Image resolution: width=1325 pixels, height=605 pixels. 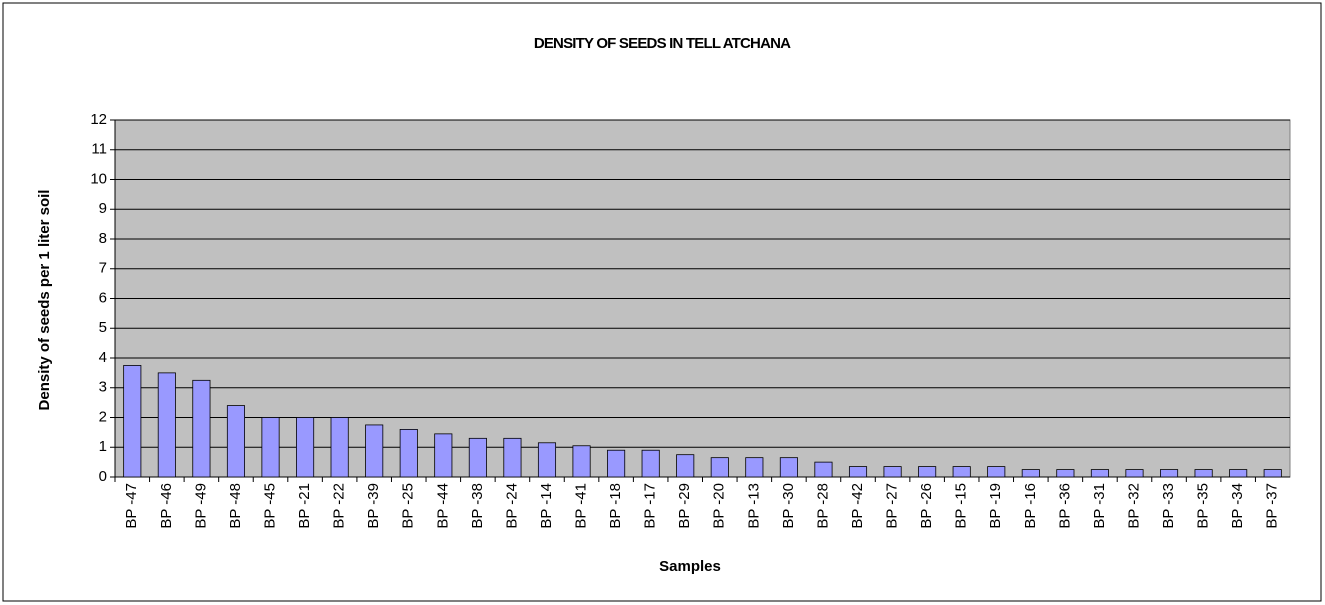 What do you see at coordinates (103, 416) in the screenshot?
I see `y-tick-label: 2` at bounding box center [103, 416].